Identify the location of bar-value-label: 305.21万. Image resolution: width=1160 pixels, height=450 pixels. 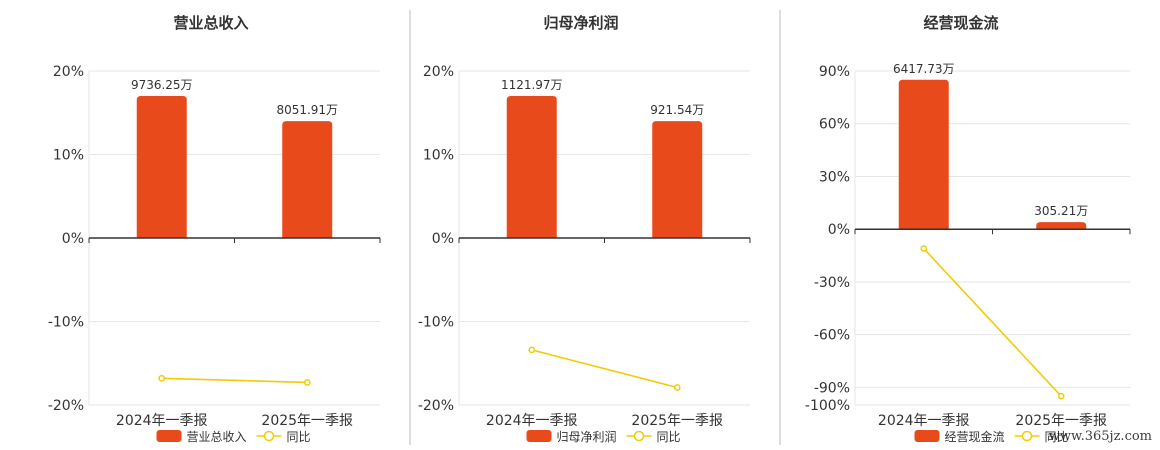
(1061, 211).